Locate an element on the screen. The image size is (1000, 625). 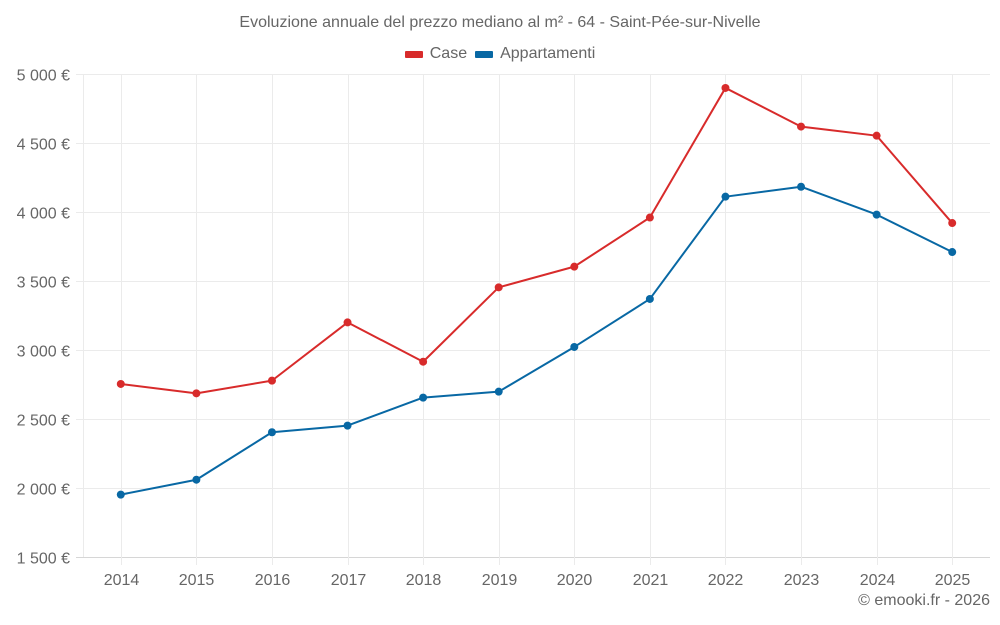
legend-label-appartamenti: Appartamenti is located at coordinates (548, 53).